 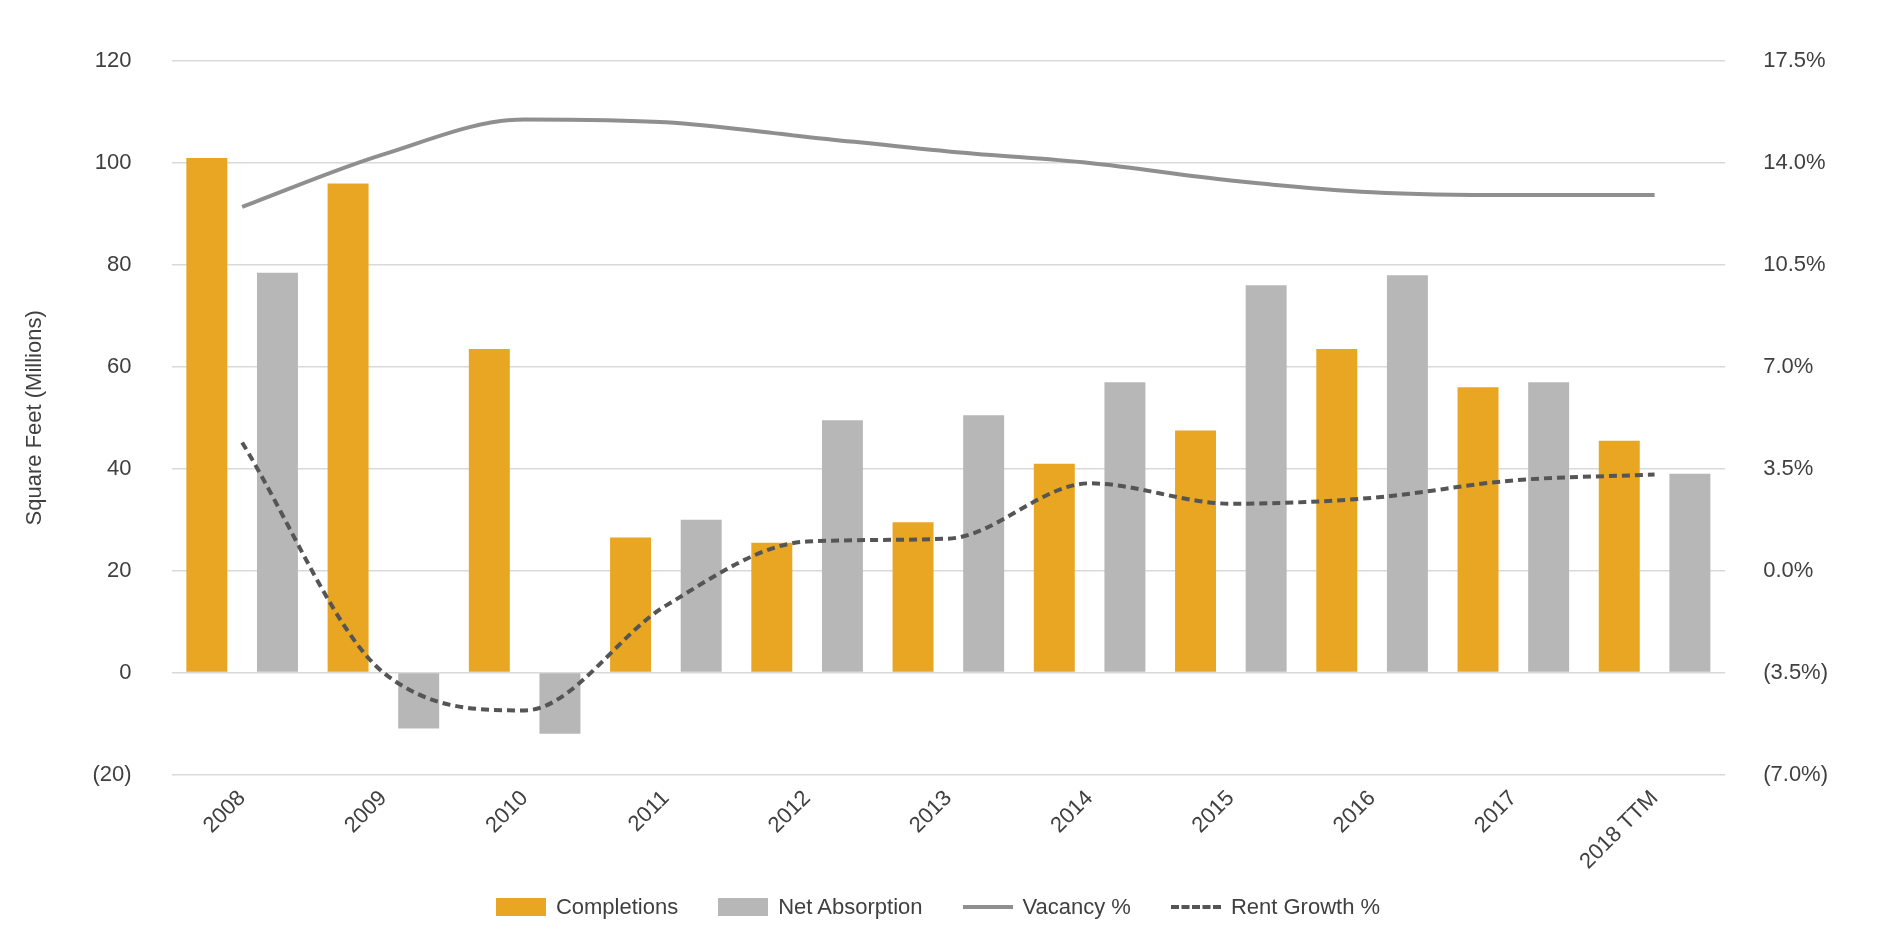 What do you see at coordinates (112, 773) in the screenshot?
I see `y-tick-label: (20)` at bounding box center [112, 773].